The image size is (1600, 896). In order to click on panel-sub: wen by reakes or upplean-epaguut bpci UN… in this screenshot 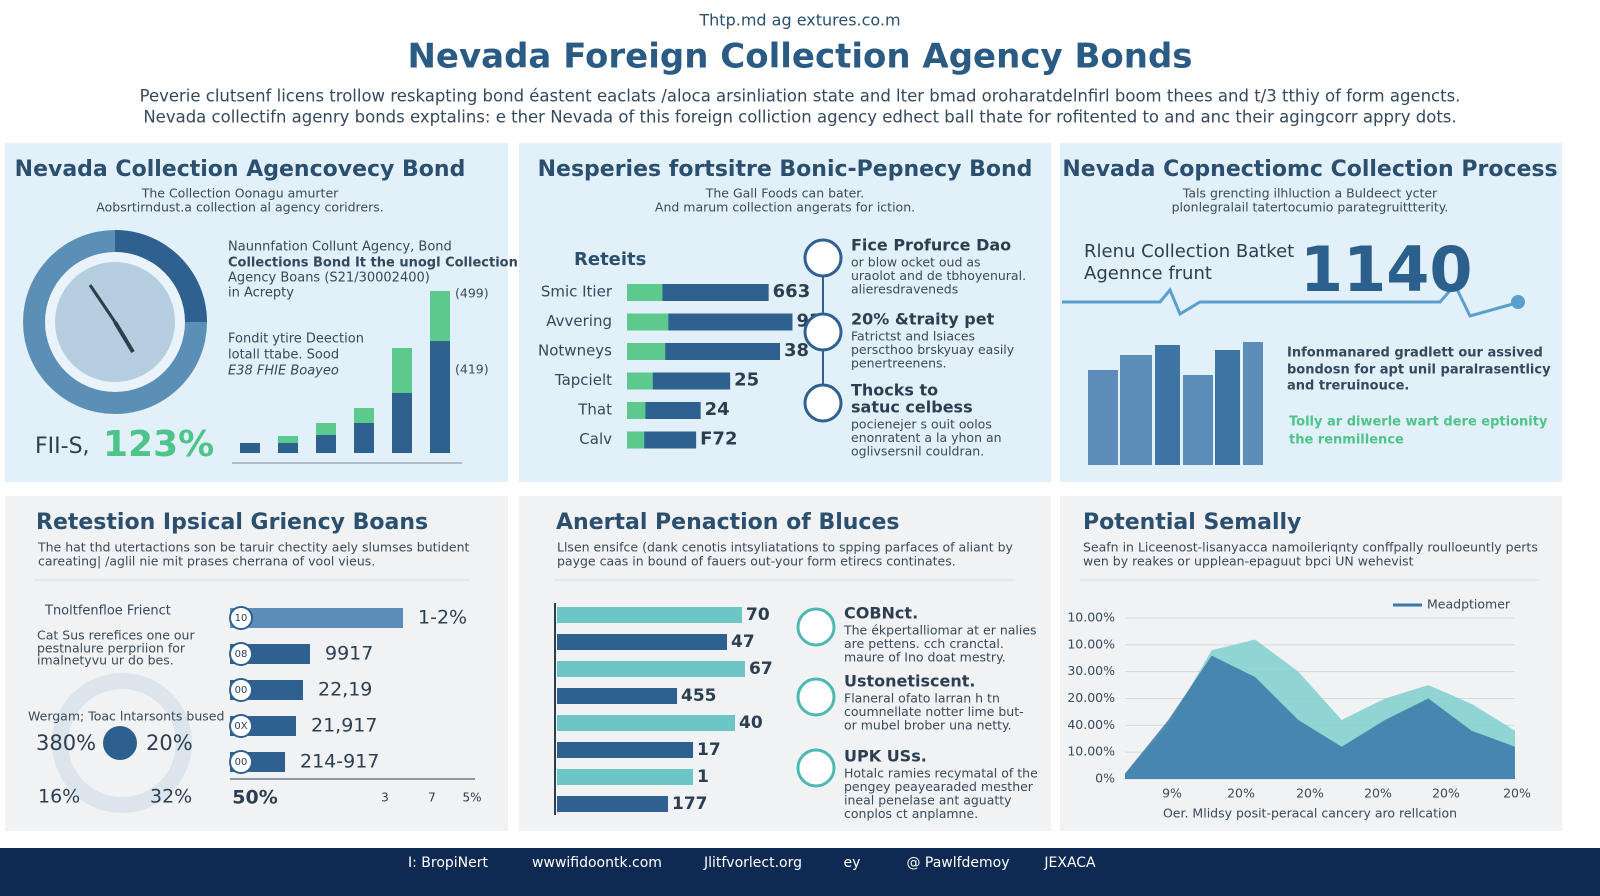, I will do `click(1248, 561)`.